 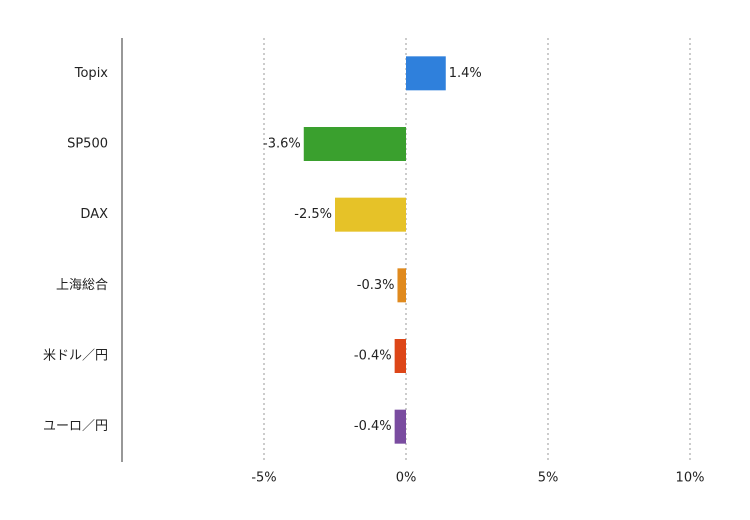 I want to click on y-tick-label: 米ドル／円, so click(x=75, y=356).